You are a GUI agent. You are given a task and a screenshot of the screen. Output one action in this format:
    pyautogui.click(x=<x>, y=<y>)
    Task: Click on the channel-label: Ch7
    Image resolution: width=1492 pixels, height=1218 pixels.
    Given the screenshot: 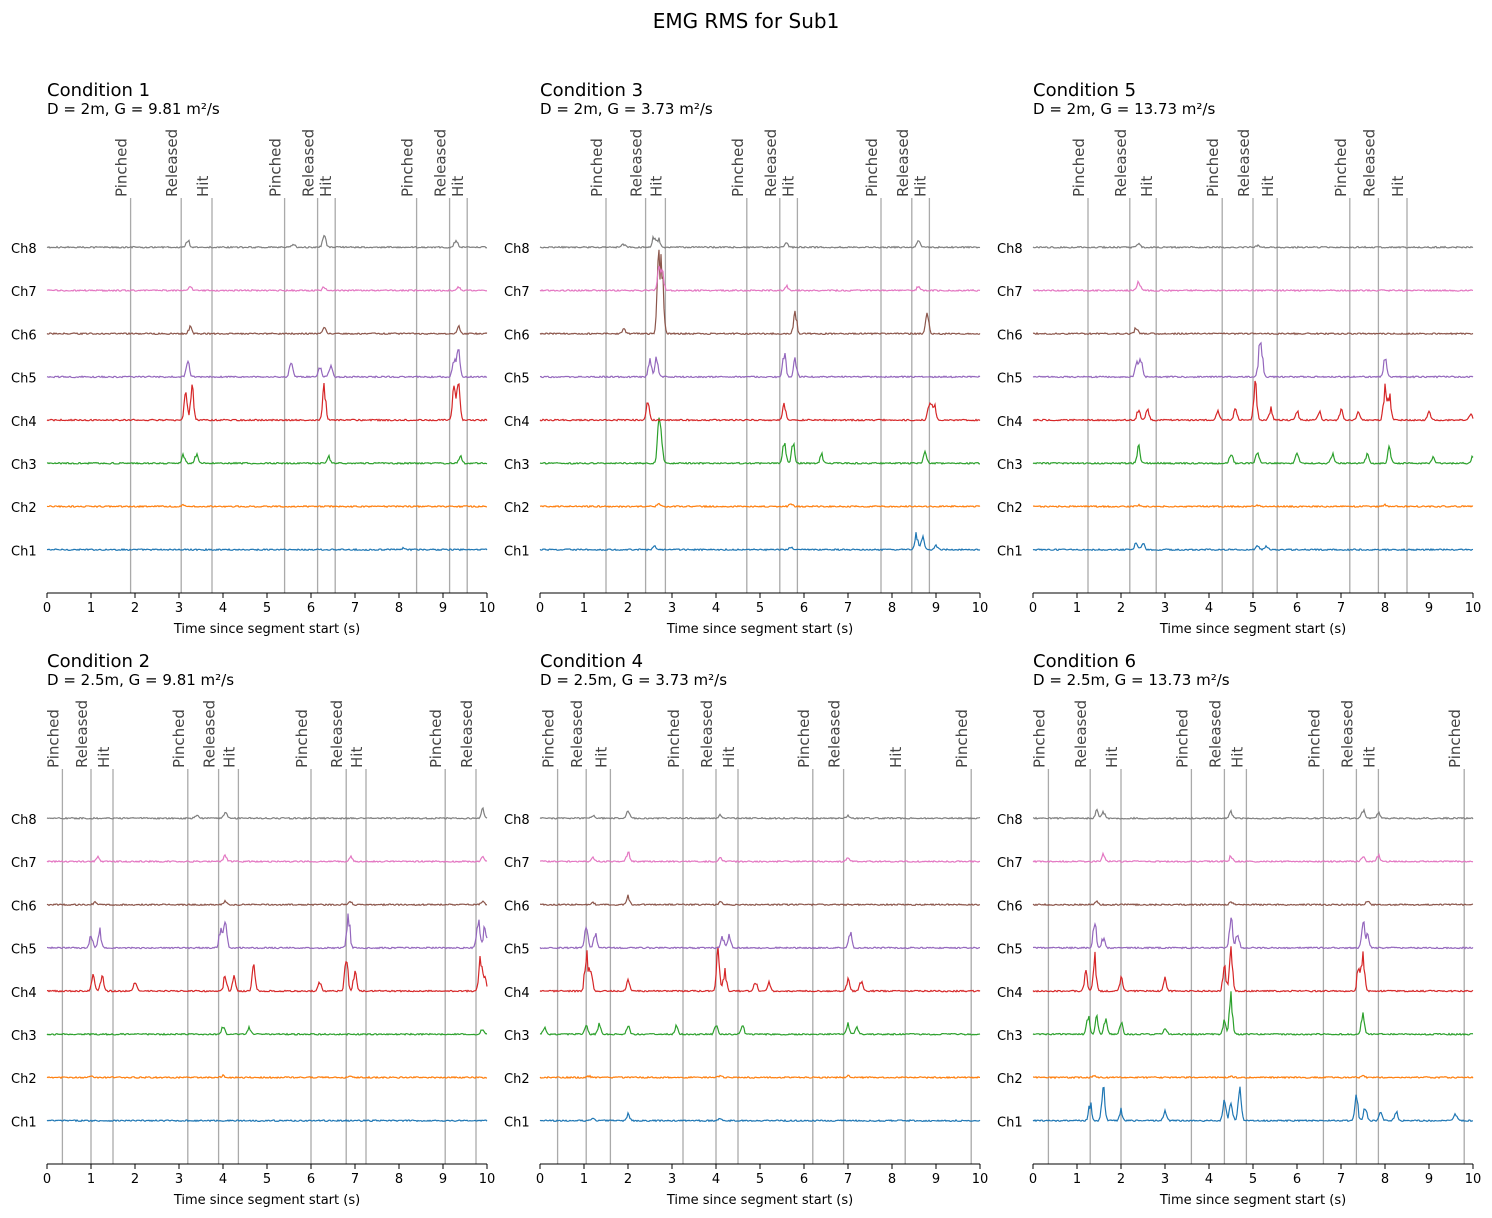 What is the action you would take?
    pyautogui.click(x=517, y=863)
    